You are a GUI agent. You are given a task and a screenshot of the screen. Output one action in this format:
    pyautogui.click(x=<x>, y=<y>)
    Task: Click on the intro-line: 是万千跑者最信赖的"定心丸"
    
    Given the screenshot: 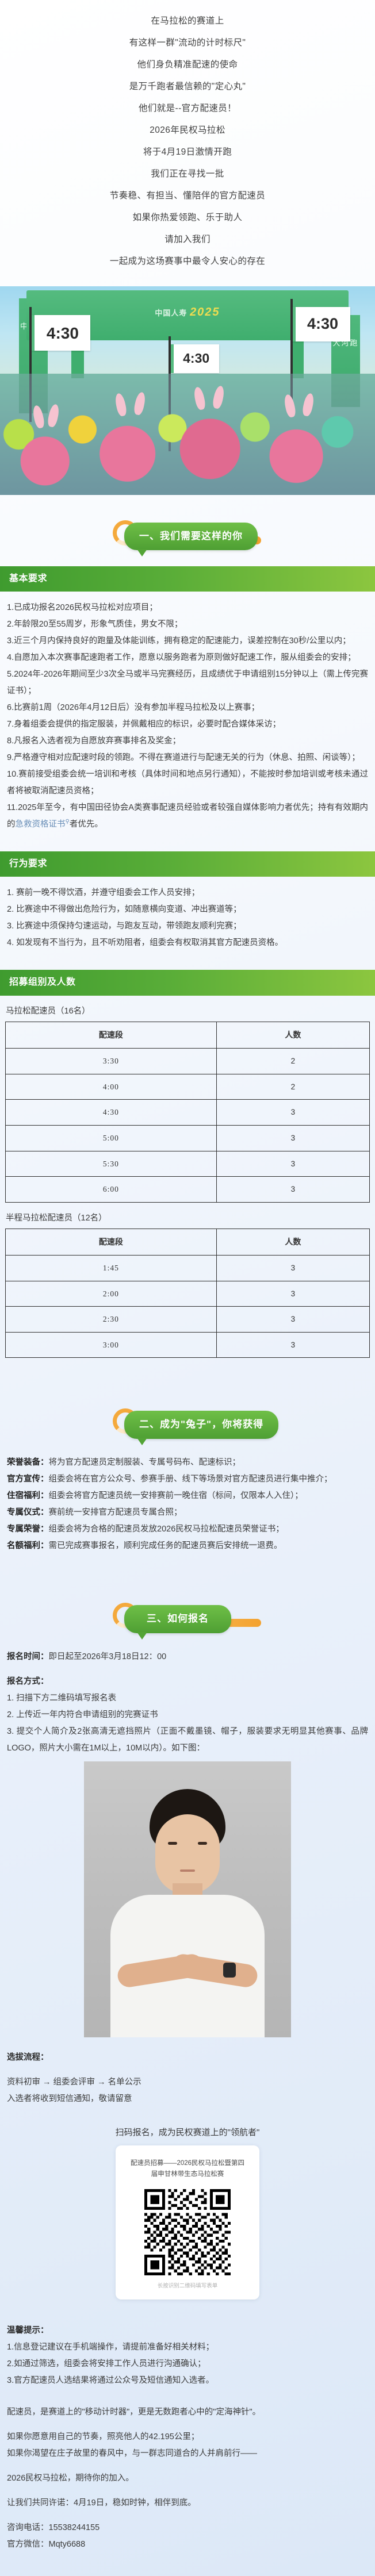 What is the action you would take?
    pyautogui.click(x=187, y=86)
    